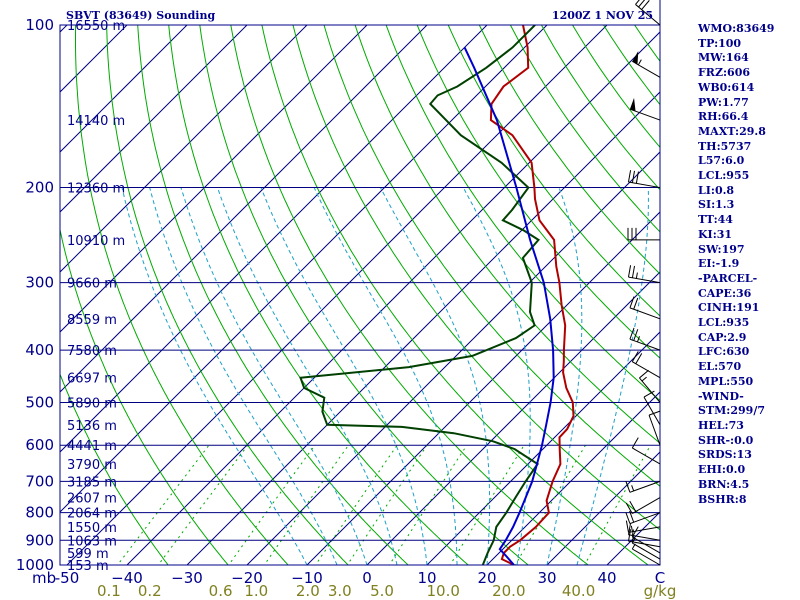 The width and height of the screenshot is (800, 600). Describe the element at coordinates (660, 591) in the screenshot. I see `mixing-ratio-units: g/kg` at that location.